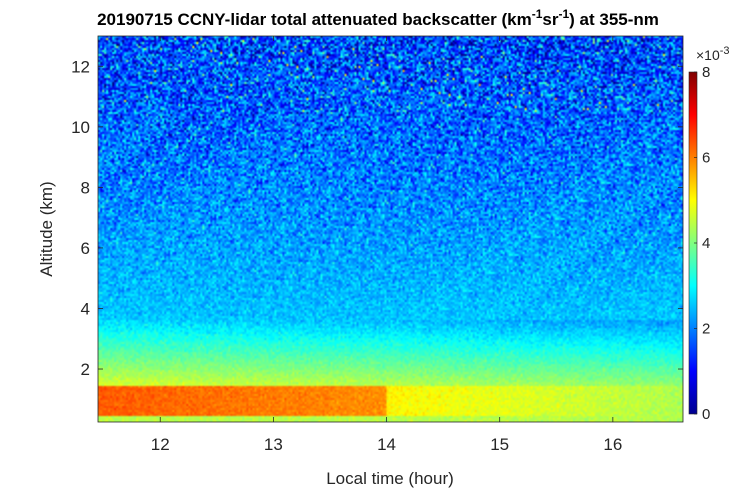  What do you see at coordinates (85, 248) in the screenshot?
I see `y-tick-label: 6` at bounding box center [85, 248].